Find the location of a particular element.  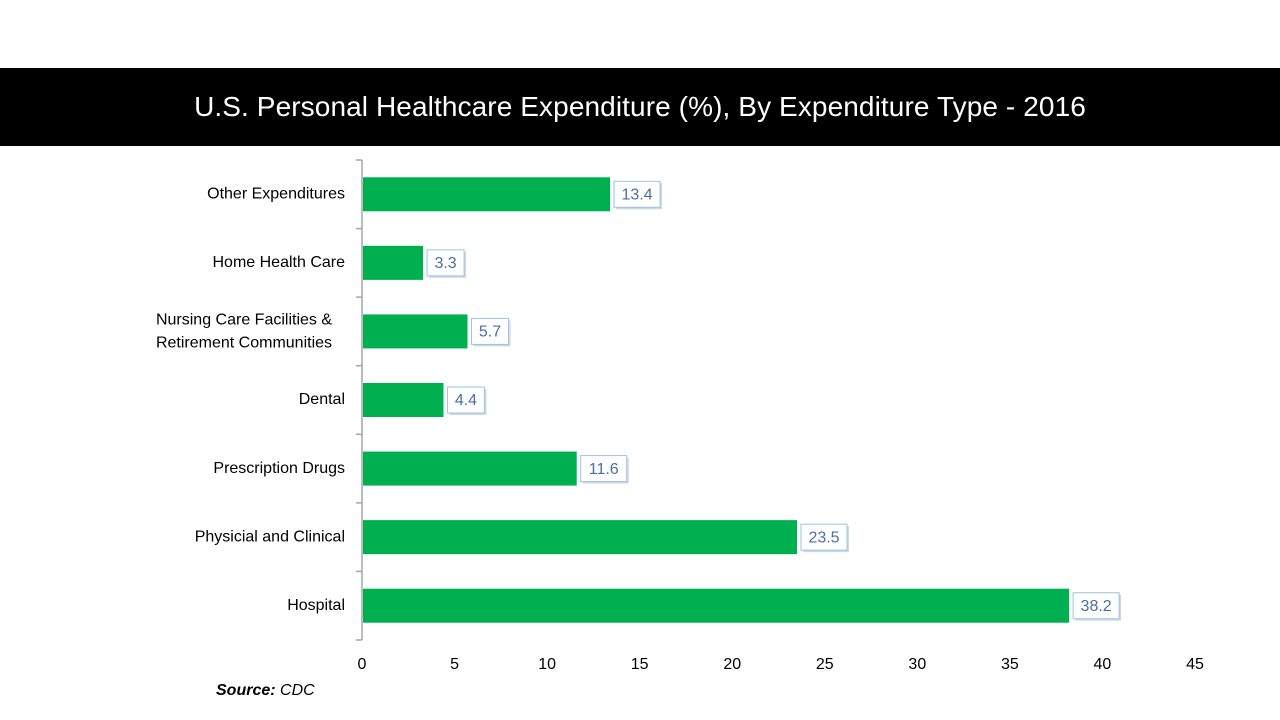

category-label: Other Expenditures is located at coordinates (276, 194).